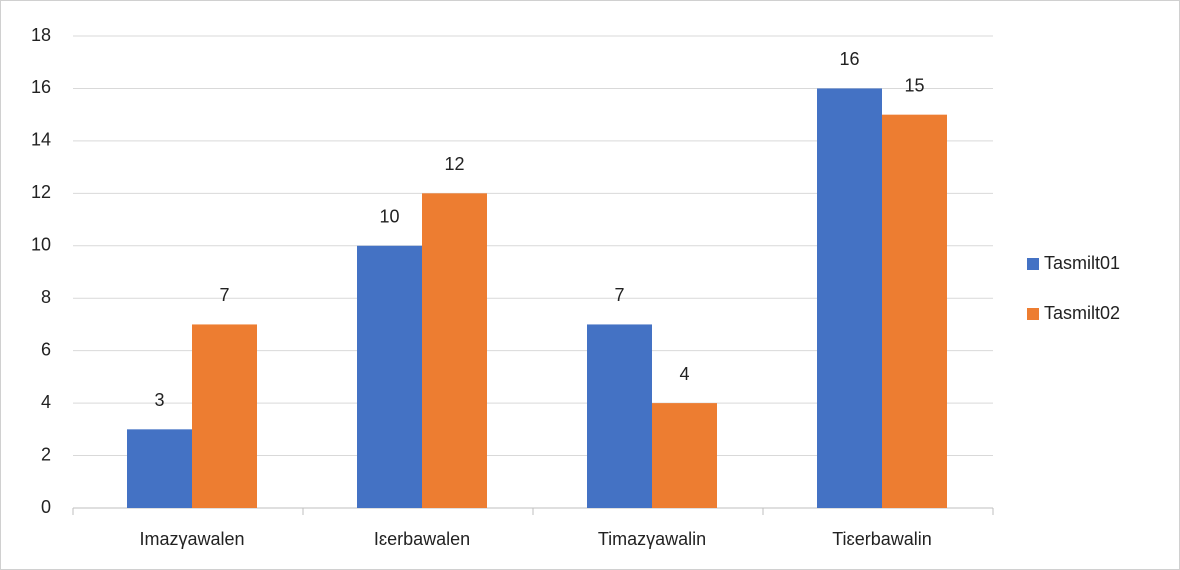 The width and height of the screenshot is (1180, 570). Describe the element at coordinates (159, 400) in the screenshot. I see `data-label: 3` at that location.